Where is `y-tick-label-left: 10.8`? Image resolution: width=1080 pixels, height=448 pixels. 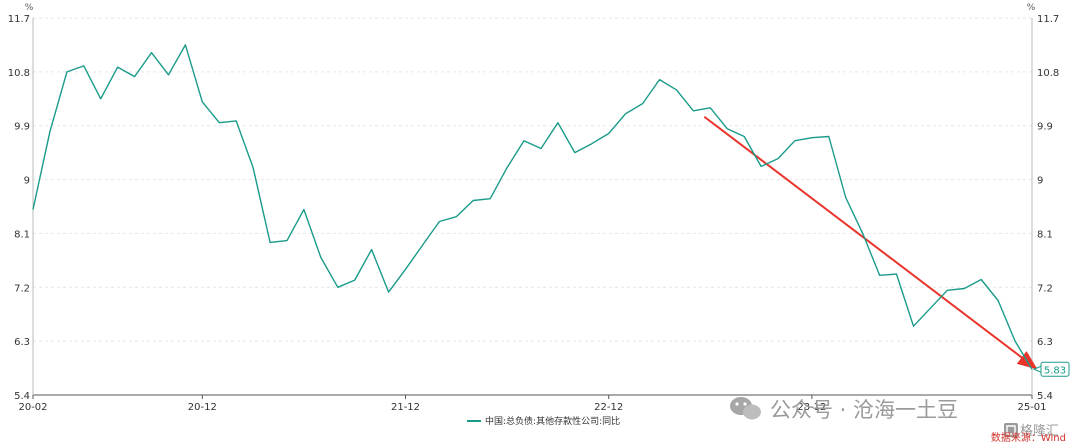 y-tick-label-left: 10.8 is located at coordinates (19, 73).